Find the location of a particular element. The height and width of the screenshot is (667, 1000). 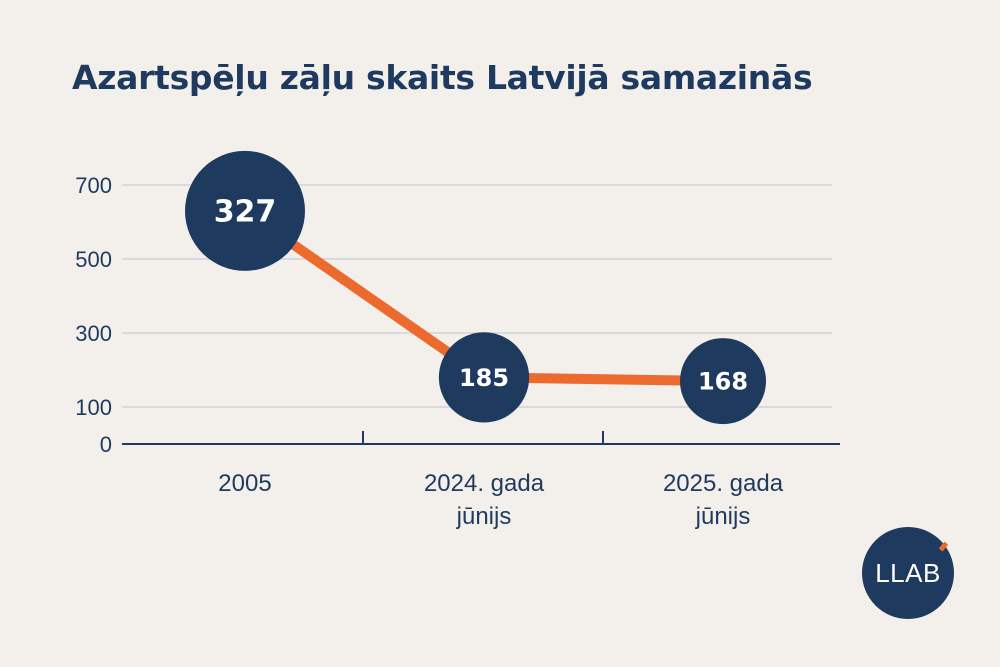

x-axis-labels: 2005 2024. gada jūnijs 2025. gada jūnijs is located at coordinates (500, 500).